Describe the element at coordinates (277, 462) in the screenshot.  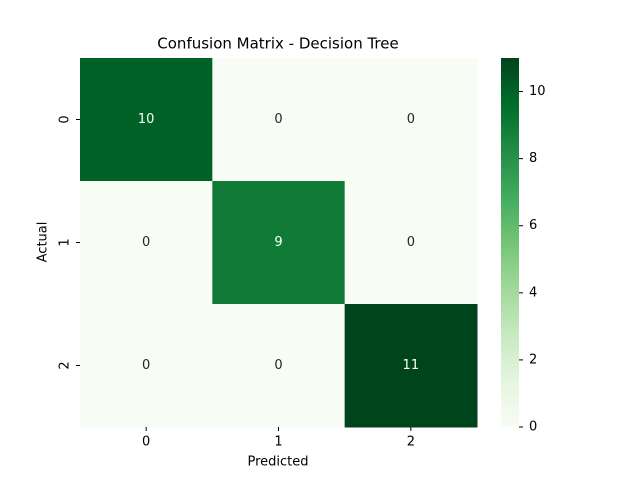
I see `x-axis-label: Predicted` at that location.